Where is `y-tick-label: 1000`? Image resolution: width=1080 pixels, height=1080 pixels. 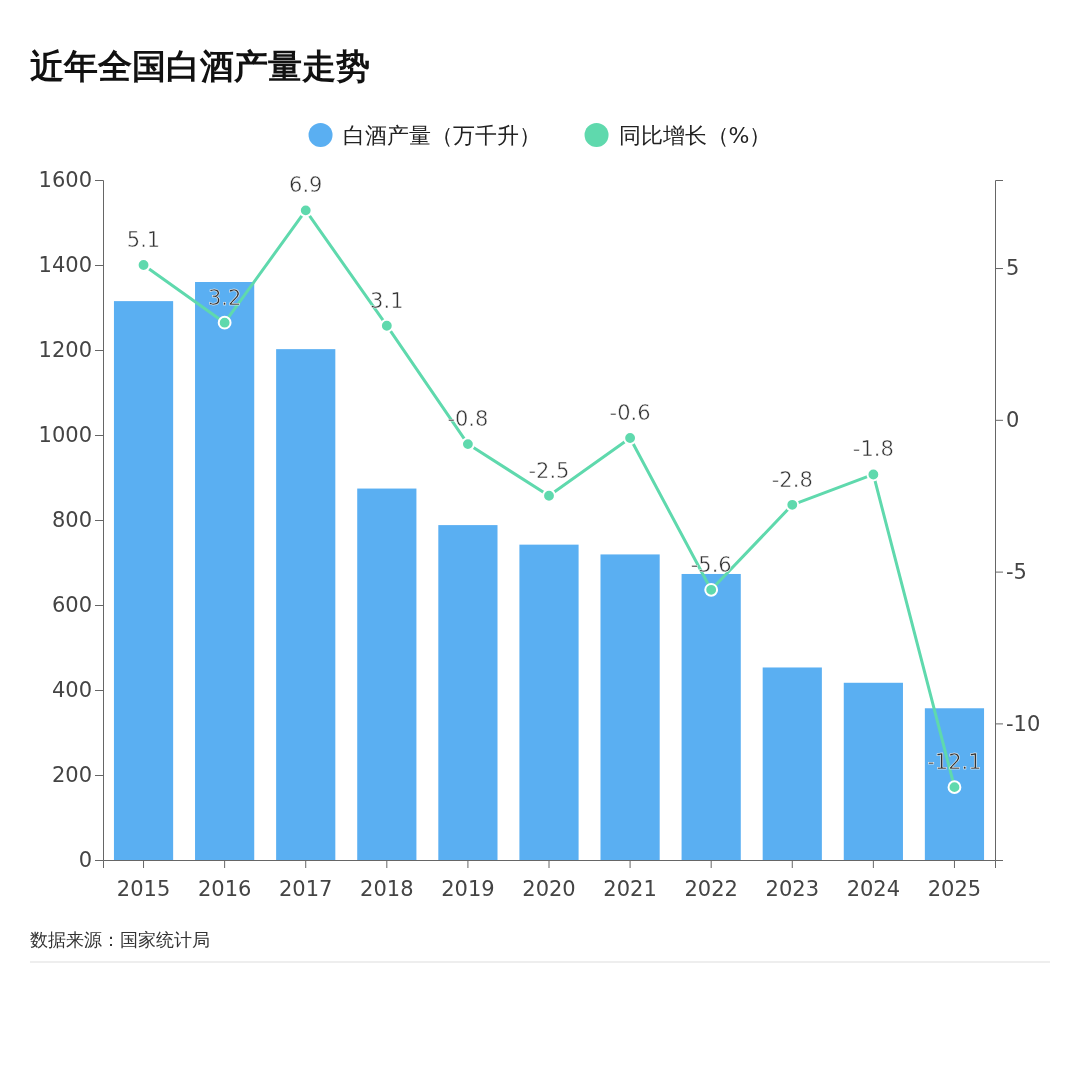 y-tick-label: 1000 is located at coordinates (65, 435).